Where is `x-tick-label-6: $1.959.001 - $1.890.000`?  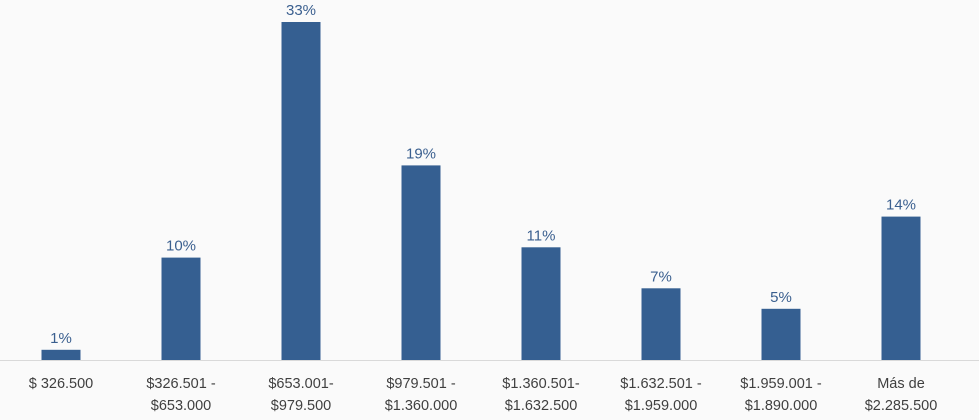
x-tick-label-6: $1.959.001 - $1.890.000 is located at coordinates (781, 395).